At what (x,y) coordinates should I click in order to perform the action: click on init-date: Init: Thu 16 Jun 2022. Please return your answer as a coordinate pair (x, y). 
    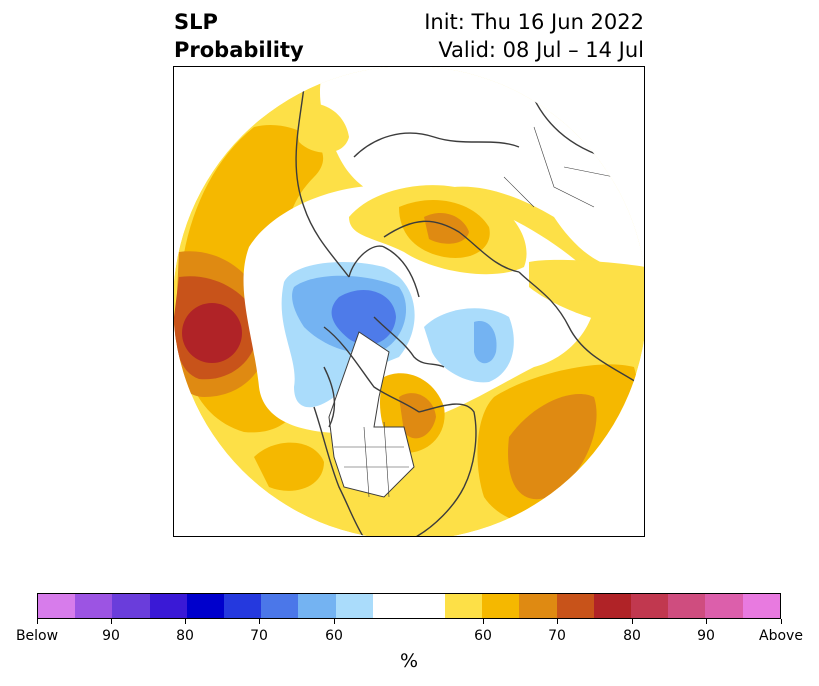
    Looking at the image, I should click on (534, 22).